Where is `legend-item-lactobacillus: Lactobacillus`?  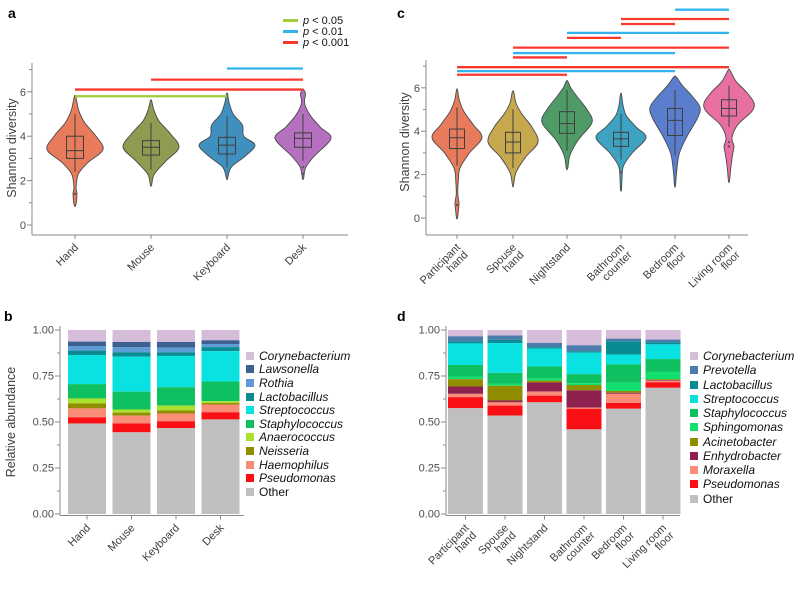
legend-item-lactobacillus: Lactobacillus is located at coordinates (298, 397).